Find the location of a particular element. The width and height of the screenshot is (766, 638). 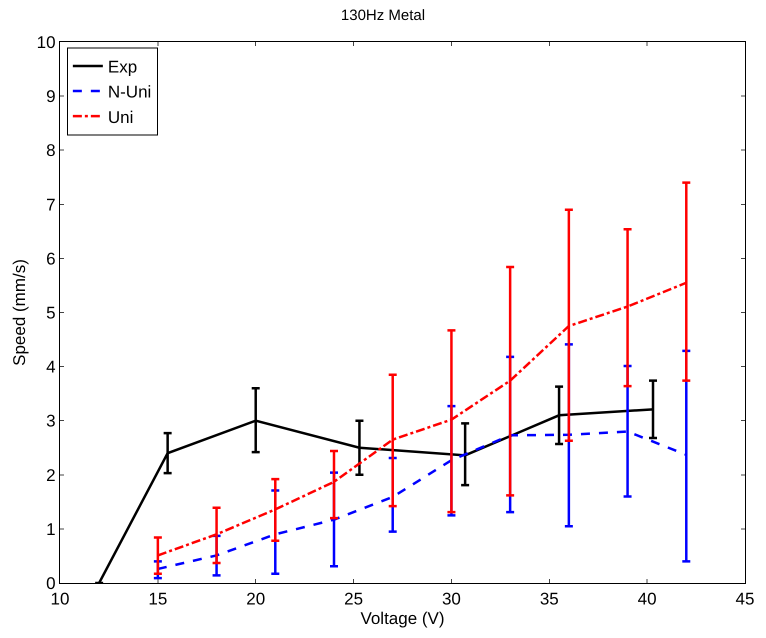

x-tick-label: 25 is located at coordinates (354, 598).